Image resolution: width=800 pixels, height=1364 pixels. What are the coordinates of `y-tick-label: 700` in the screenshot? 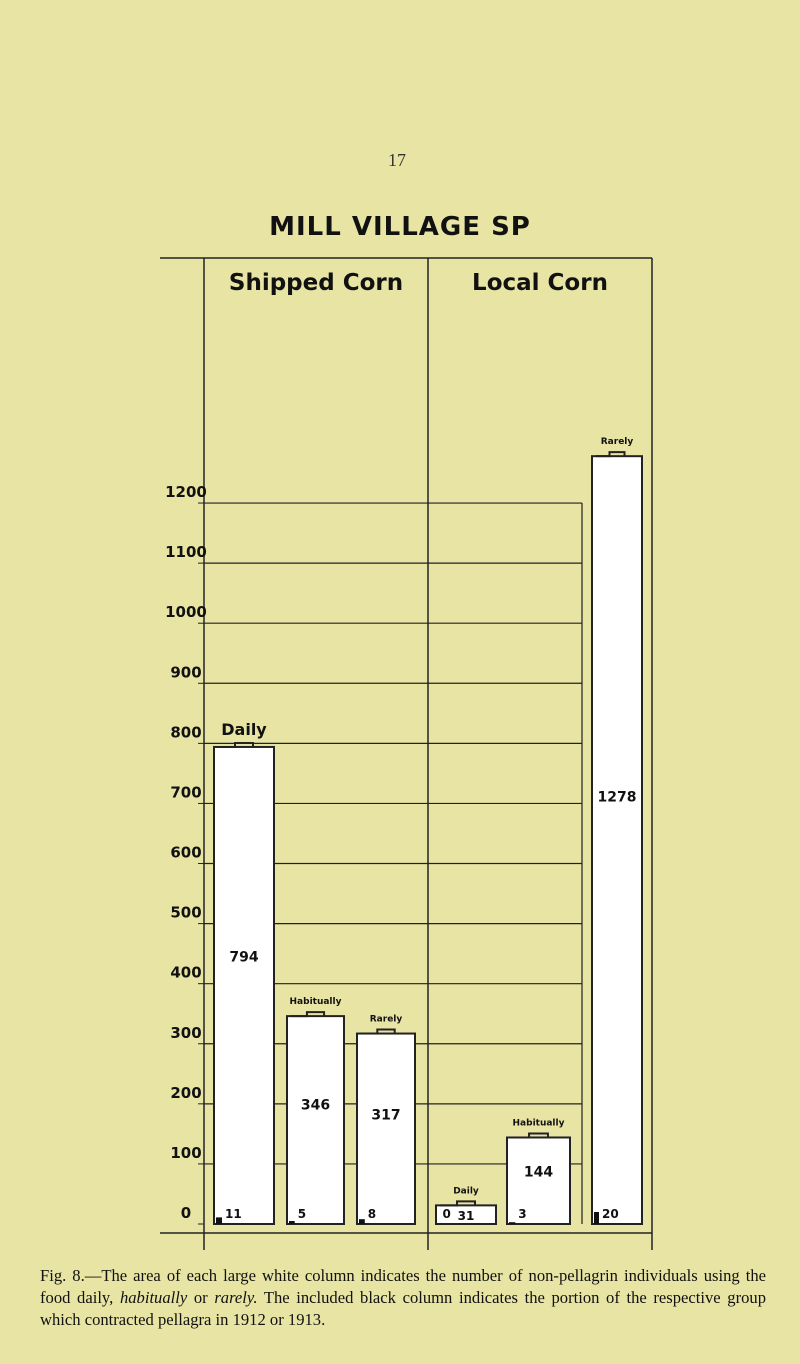 It's located at (185, 792).